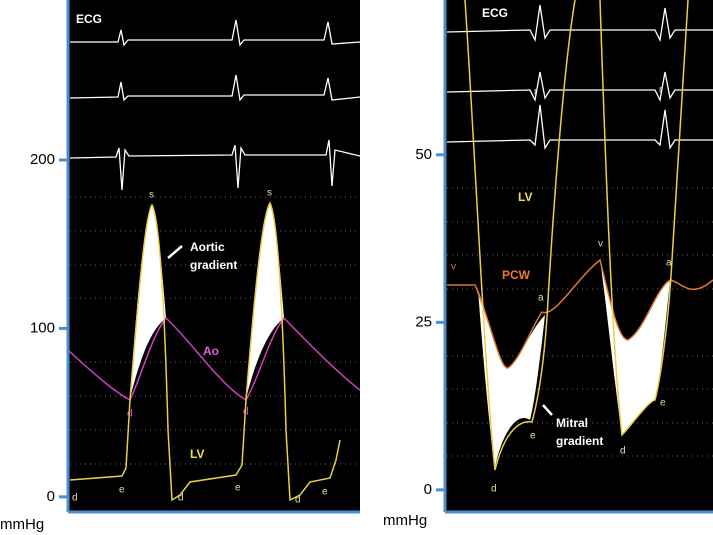 The height and width of the screenshot is (535, 713). I want to click on label: Aortic, so click(207, 247).